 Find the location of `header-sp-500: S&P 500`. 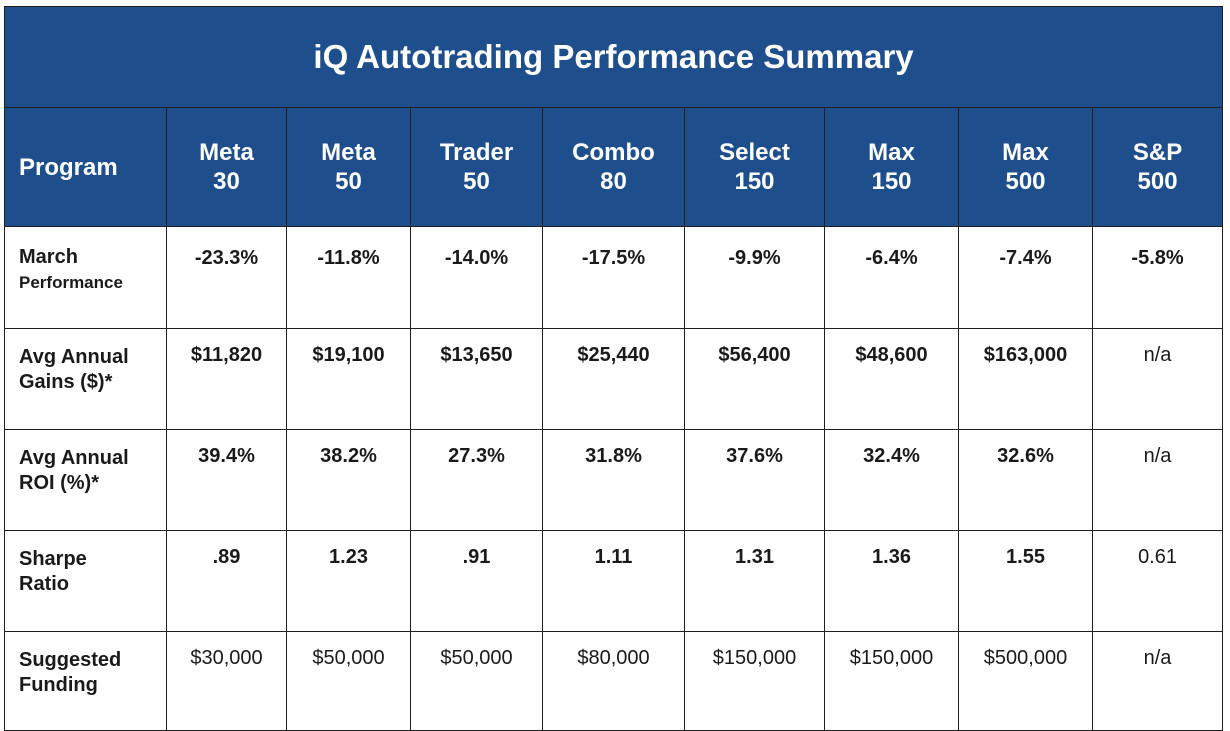

header-sp-500: S&P 500 is located at coordinates (1157, 167).